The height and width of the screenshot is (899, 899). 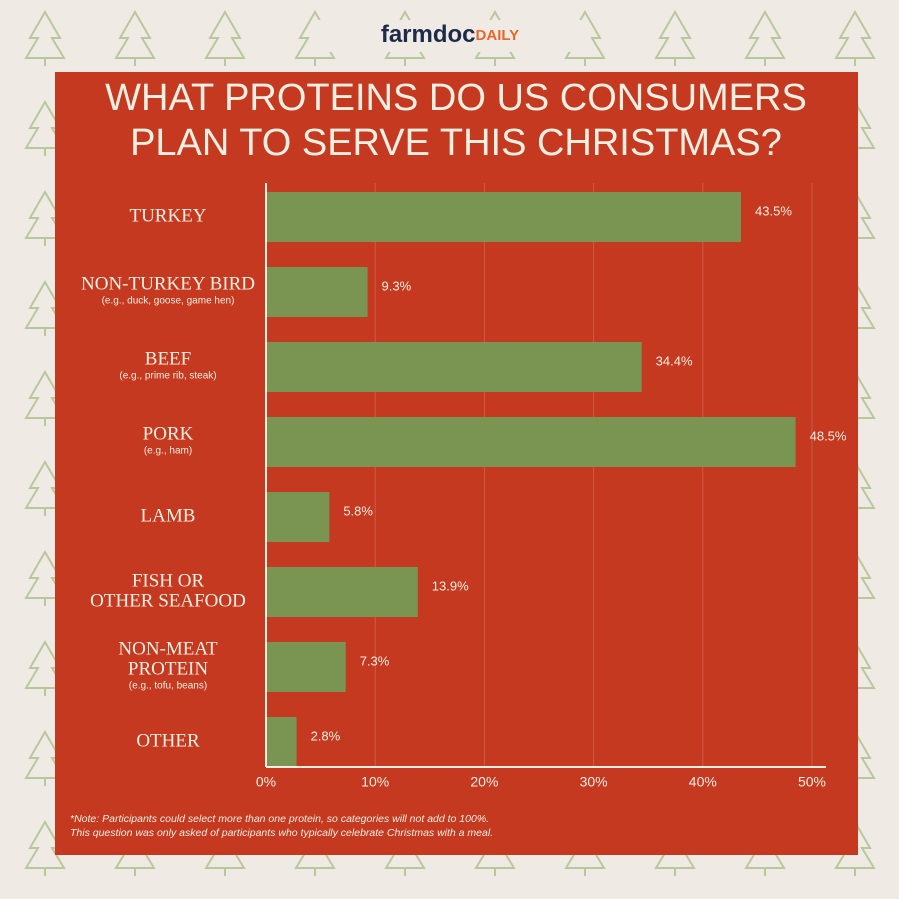 I want to click on value-label: 2.8%, so click(x=326, y=735).